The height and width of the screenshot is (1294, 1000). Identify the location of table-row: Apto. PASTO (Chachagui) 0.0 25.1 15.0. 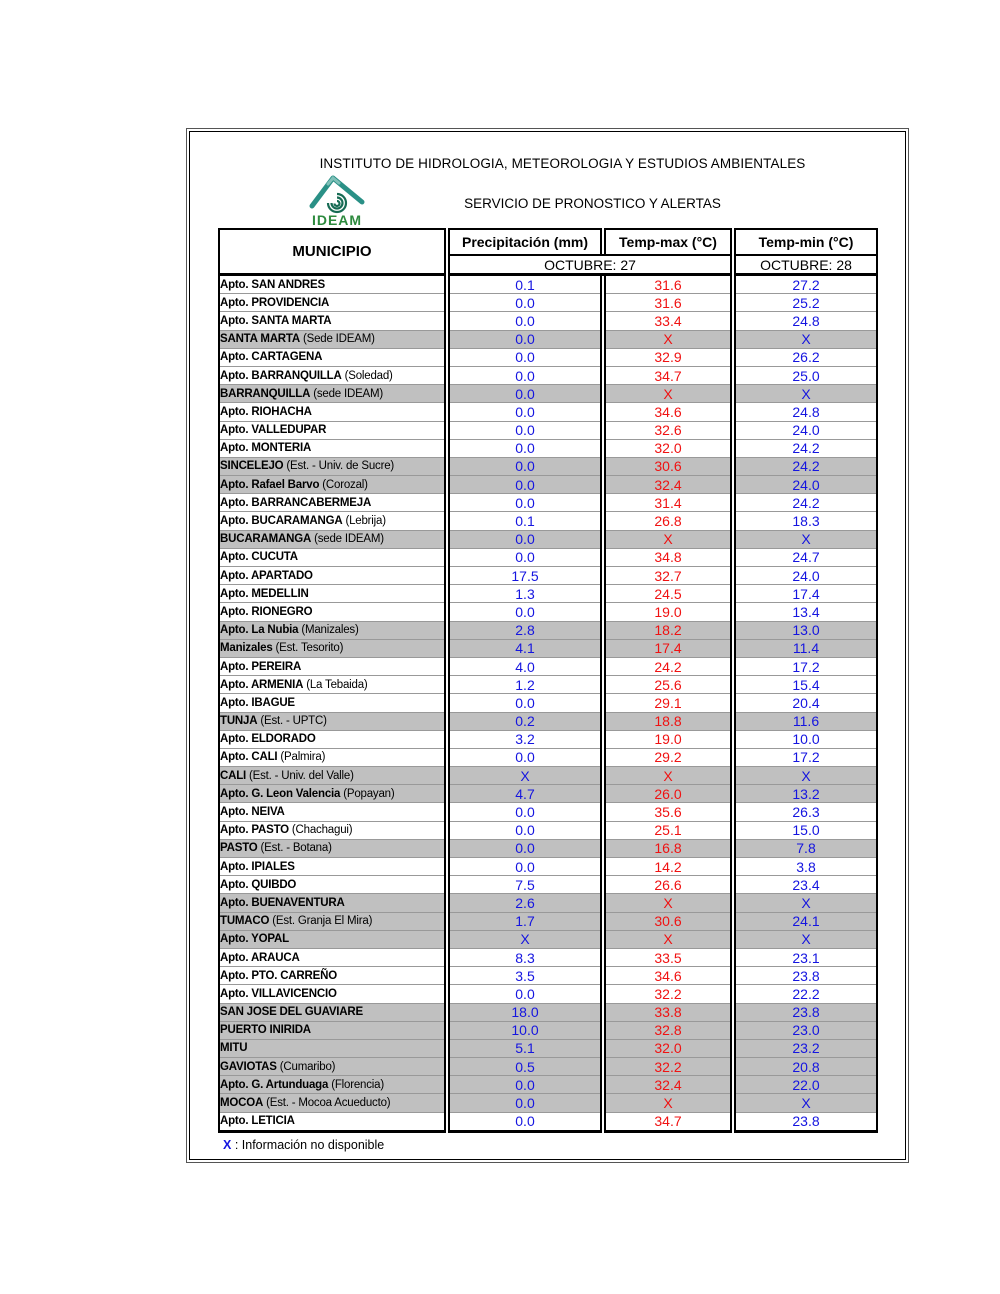
(548, 830).